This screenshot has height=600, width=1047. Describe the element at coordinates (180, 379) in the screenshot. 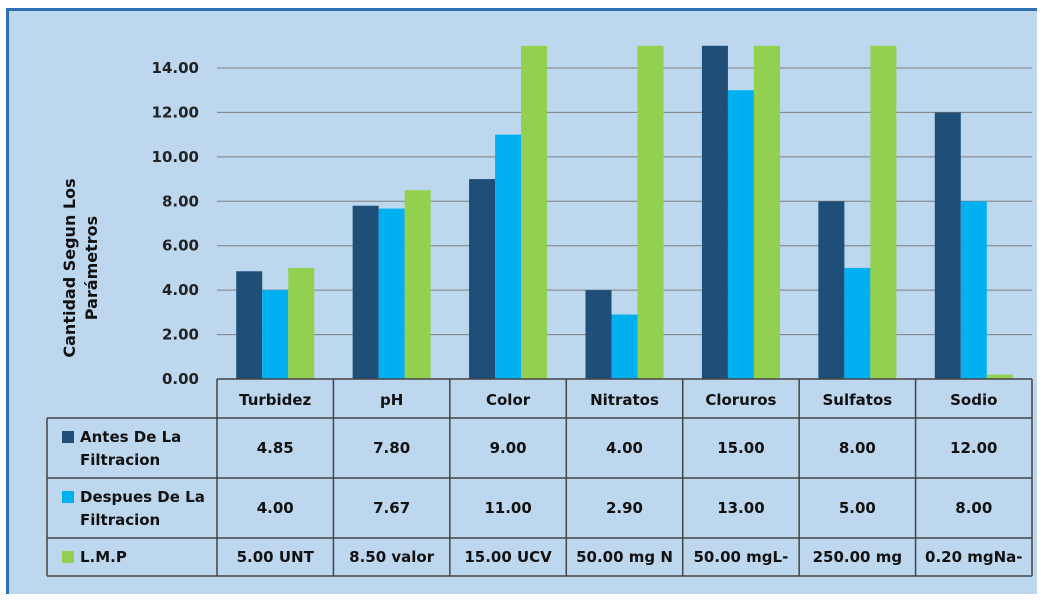

I see `y-tick-label: 0.00` at that location.